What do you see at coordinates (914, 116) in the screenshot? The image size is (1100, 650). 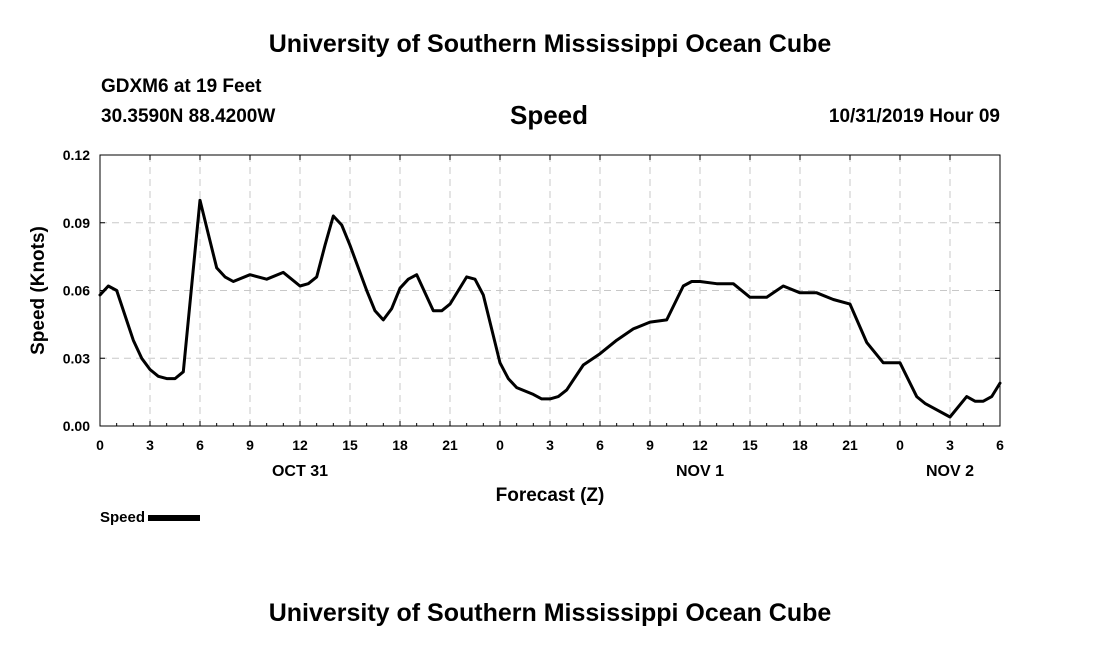 I see `forecast-timestamp: 10/31/2019 Hour 09` at bounding box center [914, 116].